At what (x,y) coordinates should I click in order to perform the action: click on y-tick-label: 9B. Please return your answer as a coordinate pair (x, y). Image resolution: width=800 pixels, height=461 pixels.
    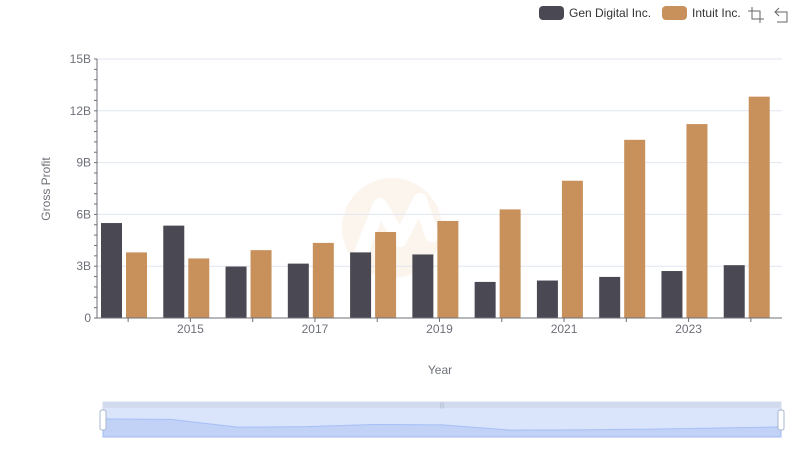
    Looking at the image, I should click on (83, 163).